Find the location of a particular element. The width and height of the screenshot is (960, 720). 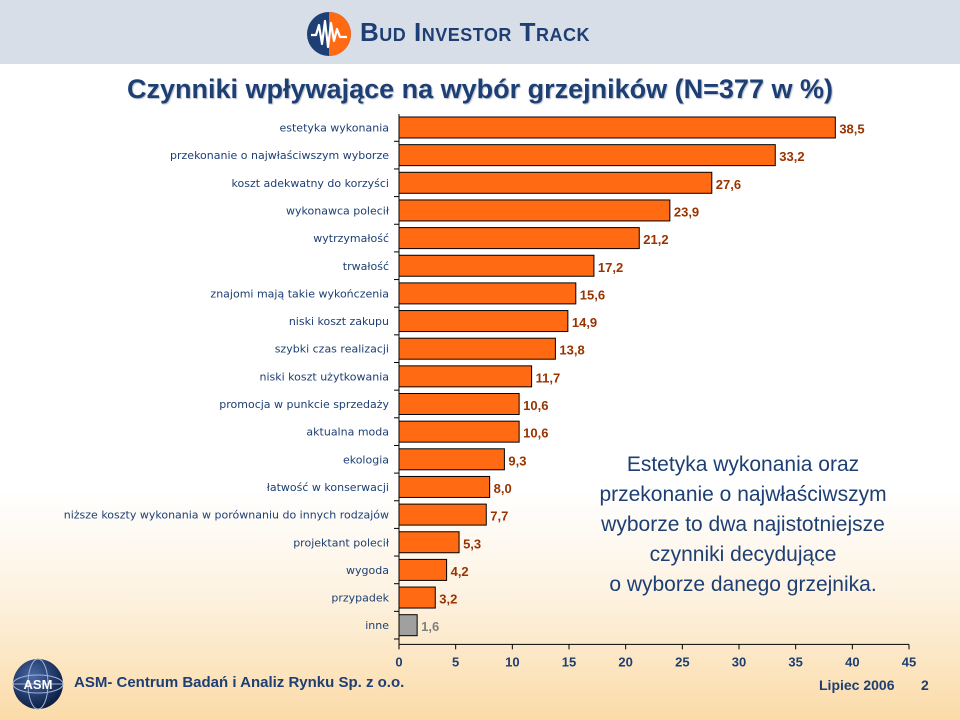

x-tick-label: 35 is located at coordinates (795, 661).